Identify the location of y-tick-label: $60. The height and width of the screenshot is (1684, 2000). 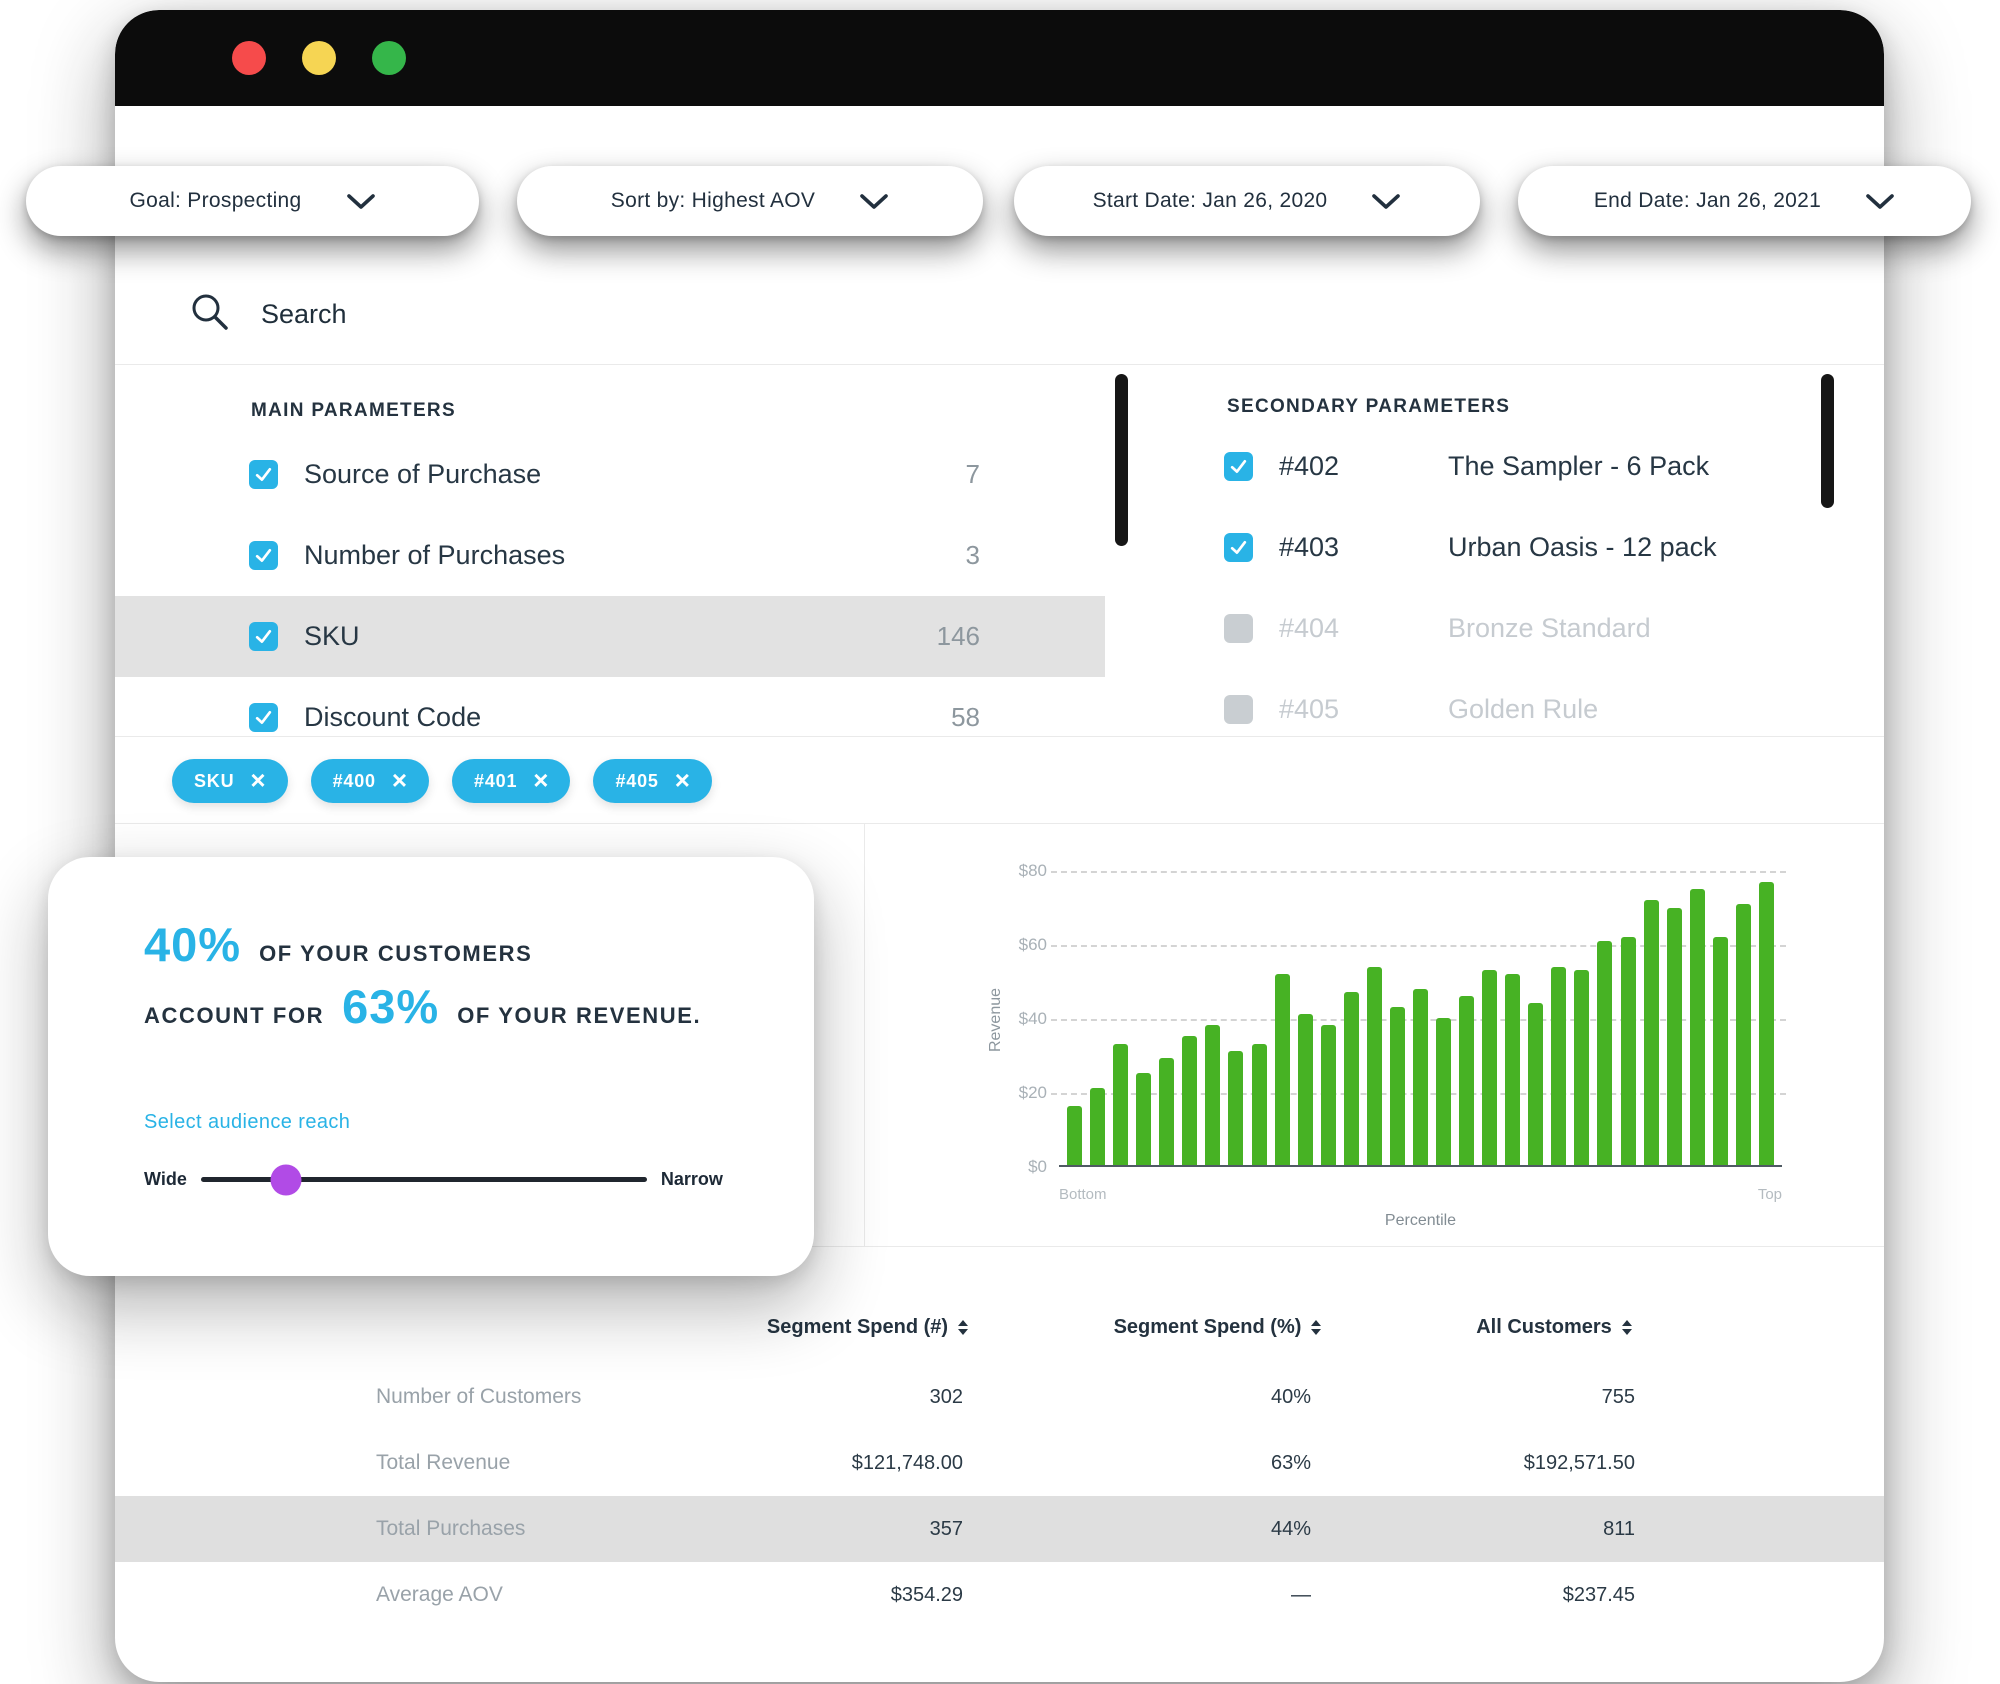
(1032, 944).